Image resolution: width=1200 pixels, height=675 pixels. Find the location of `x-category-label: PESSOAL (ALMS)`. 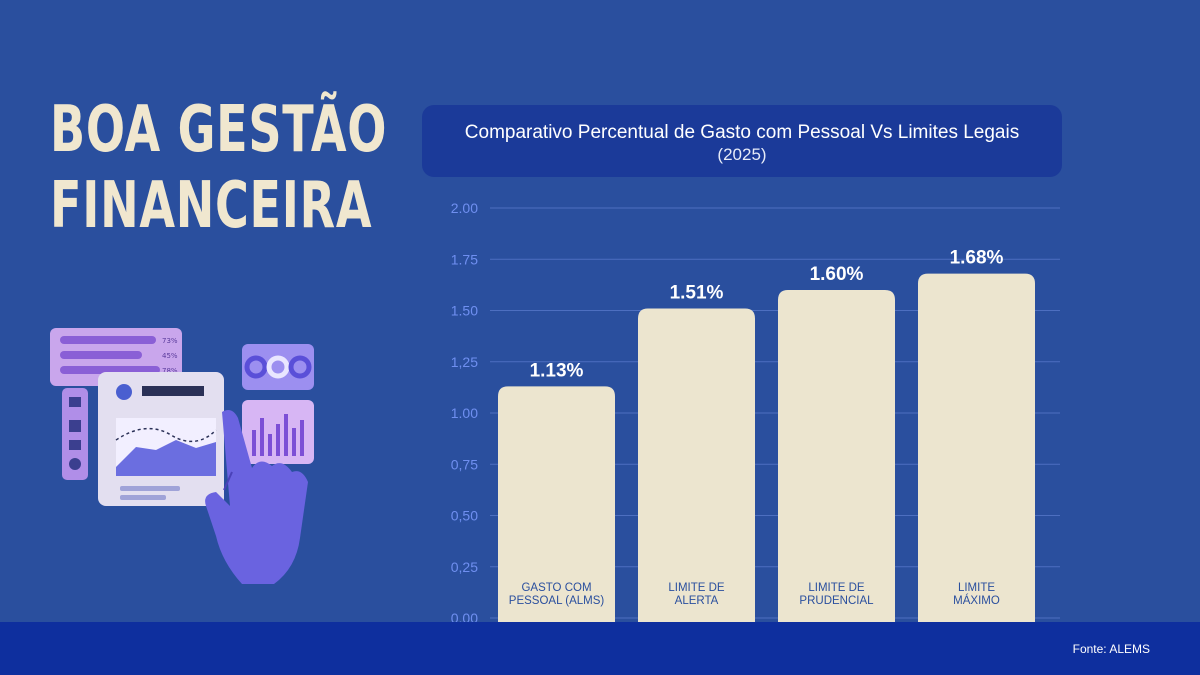

x-category-label: PESSOAL (ALMS) is located at coordinates (557, 601).